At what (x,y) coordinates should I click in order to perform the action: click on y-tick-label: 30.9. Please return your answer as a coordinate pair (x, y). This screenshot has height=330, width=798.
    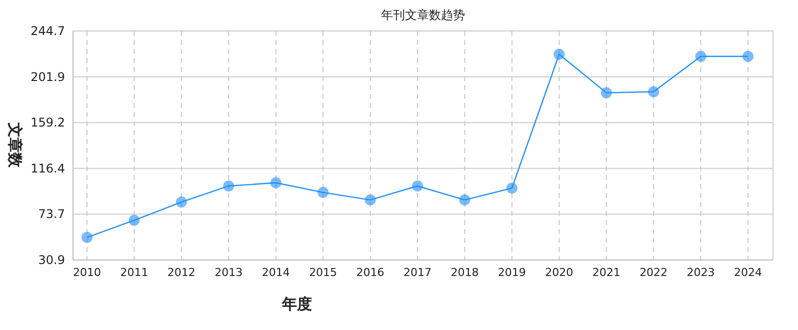
    Looking at the image, I should click on (51, 260).